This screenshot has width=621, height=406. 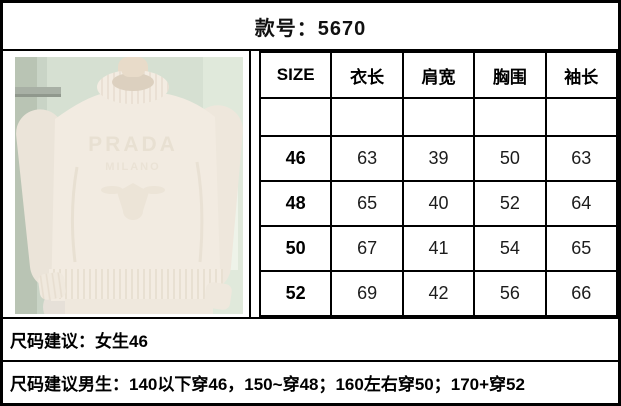 What do you see at coordinates (295, 203) in the screenshot?
I see `size-value: 48` at bounding box center [295, 203].